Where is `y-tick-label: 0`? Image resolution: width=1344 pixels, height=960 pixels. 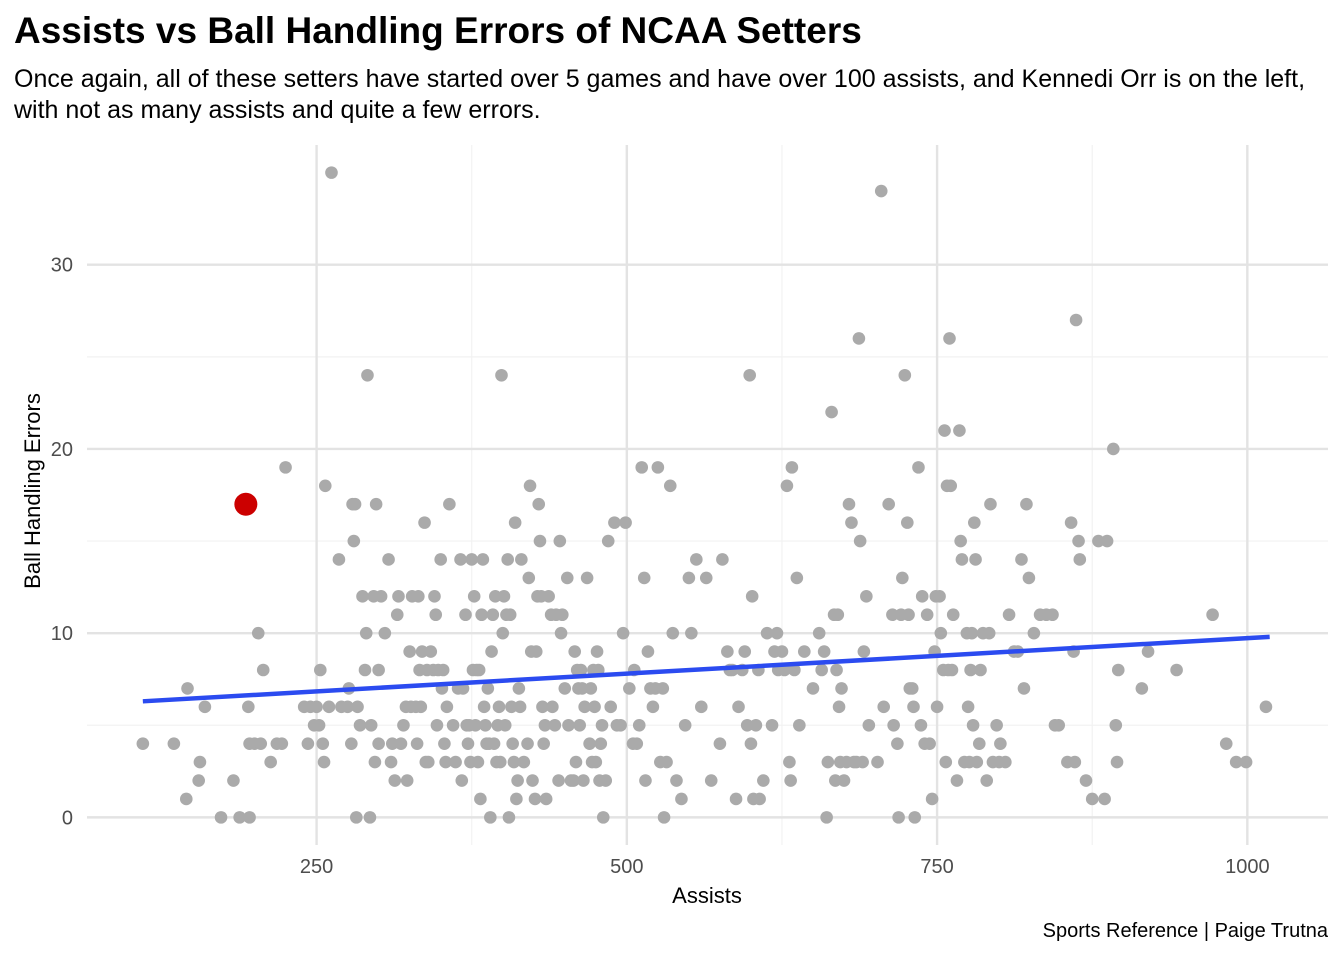
y-tick-label: 0 is located at coordinates (67, 818).